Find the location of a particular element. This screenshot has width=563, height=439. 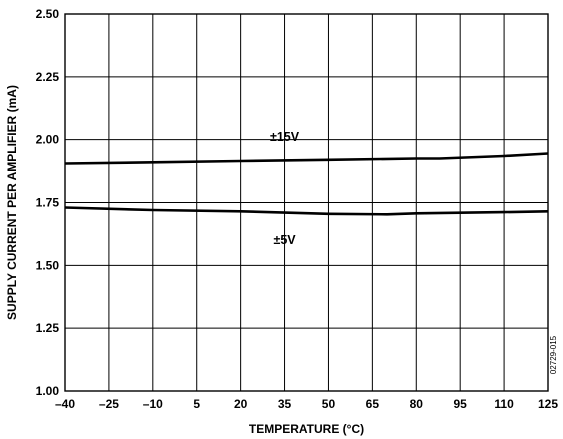

y-tick-labels: 1.00 1.25 1.50 1.75 2.00 2.25 2.50 is located at coordinates (48, 202).